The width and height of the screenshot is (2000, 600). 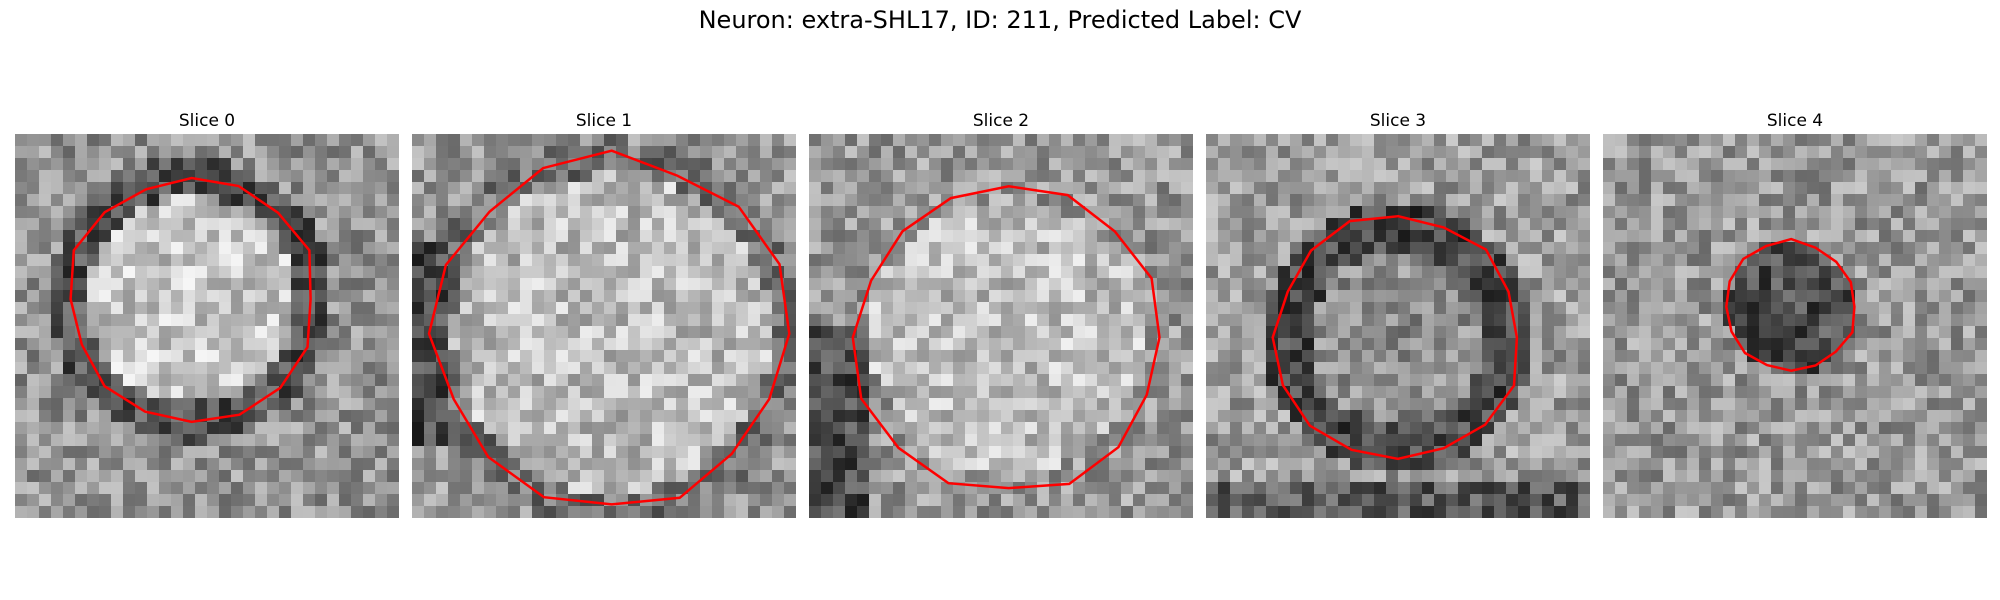 I want to click on panel-slice-0: Slice 0, so click(x=207, y=313).